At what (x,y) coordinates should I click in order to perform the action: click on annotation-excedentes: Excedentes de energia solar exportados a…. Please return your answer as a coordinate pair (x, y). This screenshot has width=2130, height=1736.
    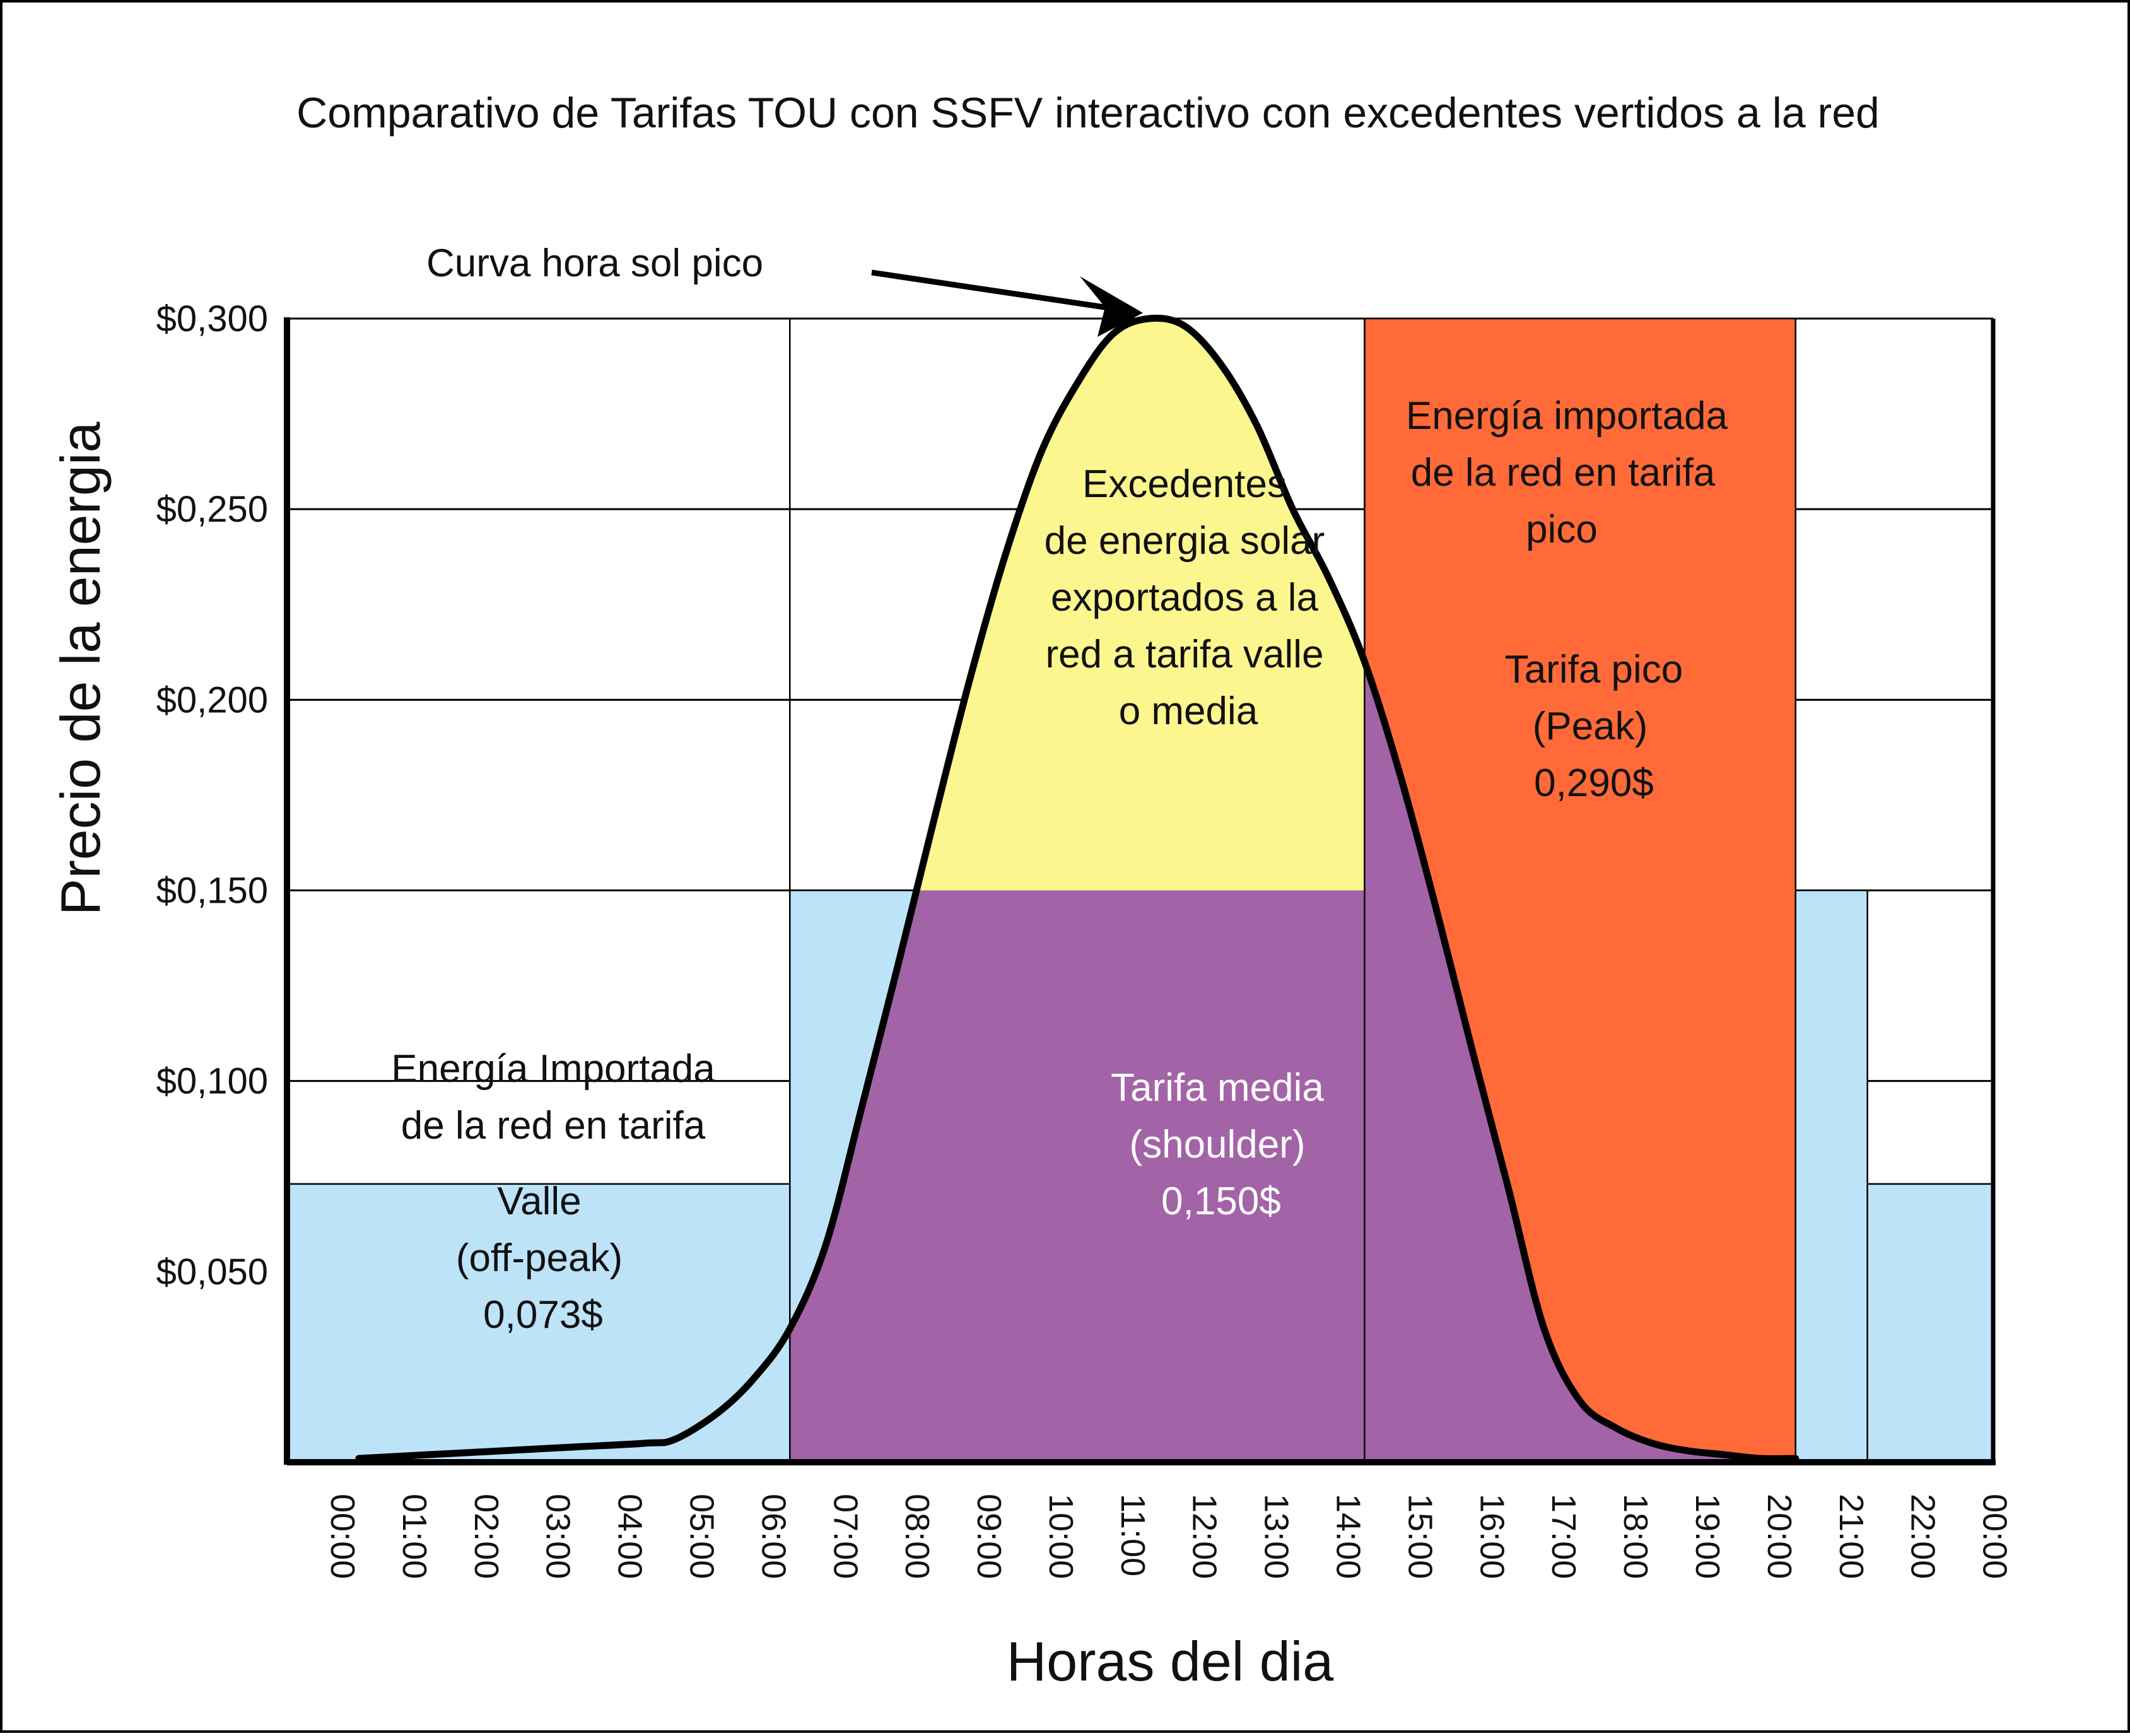
    Looking at the image, I should click on (1185, 597).